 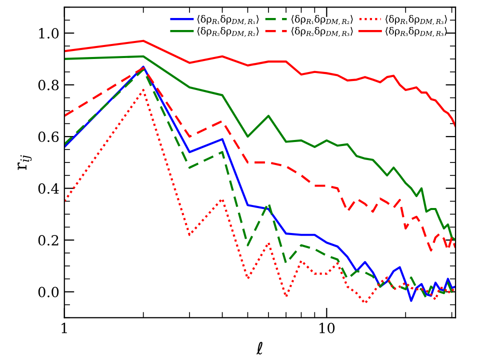 What do you see at coordinates (327, 328) in the screenshot?
I see `x-tick-label: 10` at bounding box center [327, 328].